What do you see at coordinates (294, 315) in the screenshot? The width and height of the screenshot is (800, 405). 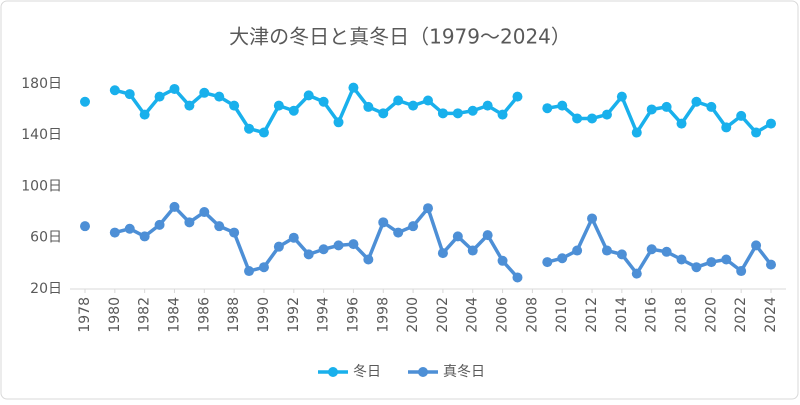 I see `x-tick-label: 1992` at bounding box center [294, 315].